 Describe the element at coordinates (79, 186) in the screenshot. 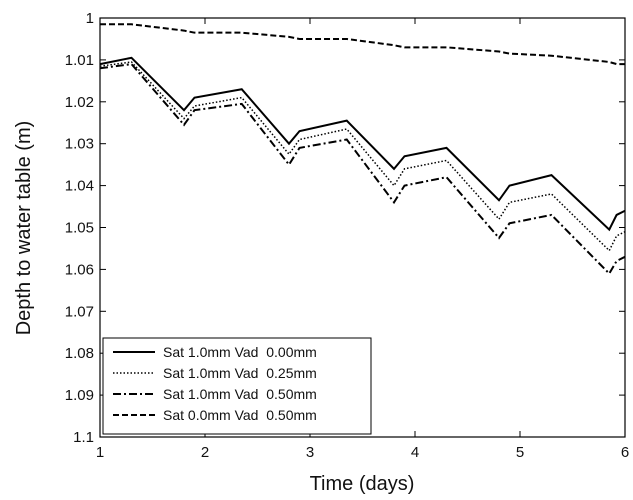

I see `y-tick-label: 1.04` at that location.